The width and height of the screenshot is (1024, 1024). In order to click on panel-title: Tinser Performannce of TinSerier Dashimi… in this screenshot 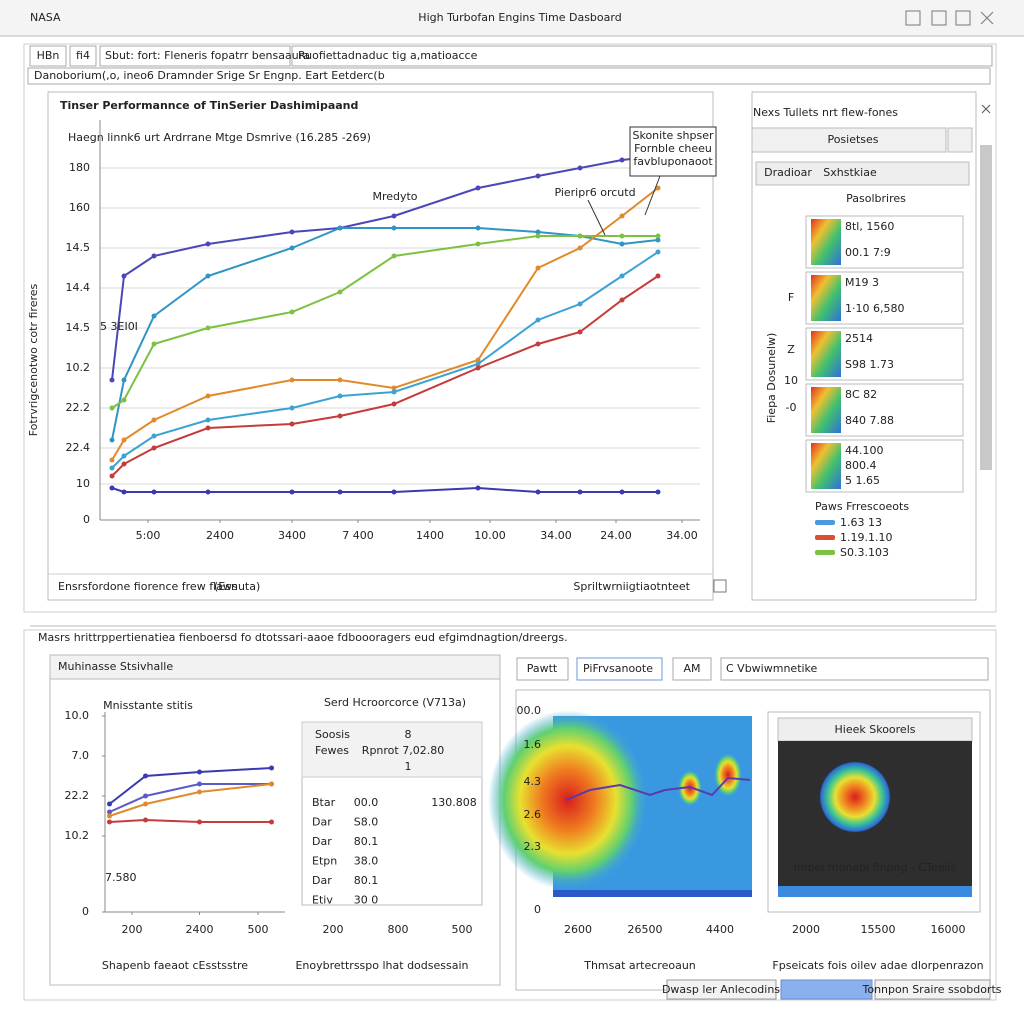, I will do `click(209, 105)`.